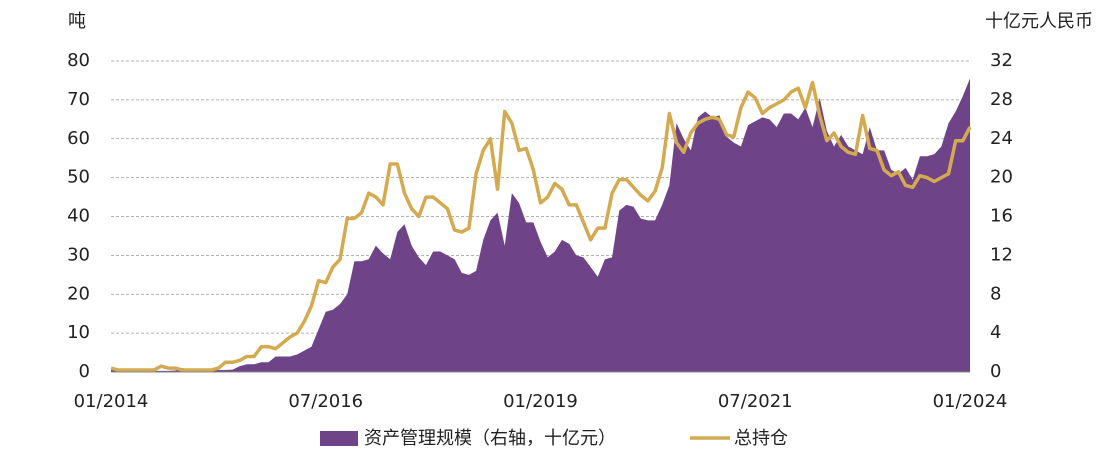  Describe the element at coordinates (77, 21) in the screenshot. I see `y-axis-title: 吨` at that location.